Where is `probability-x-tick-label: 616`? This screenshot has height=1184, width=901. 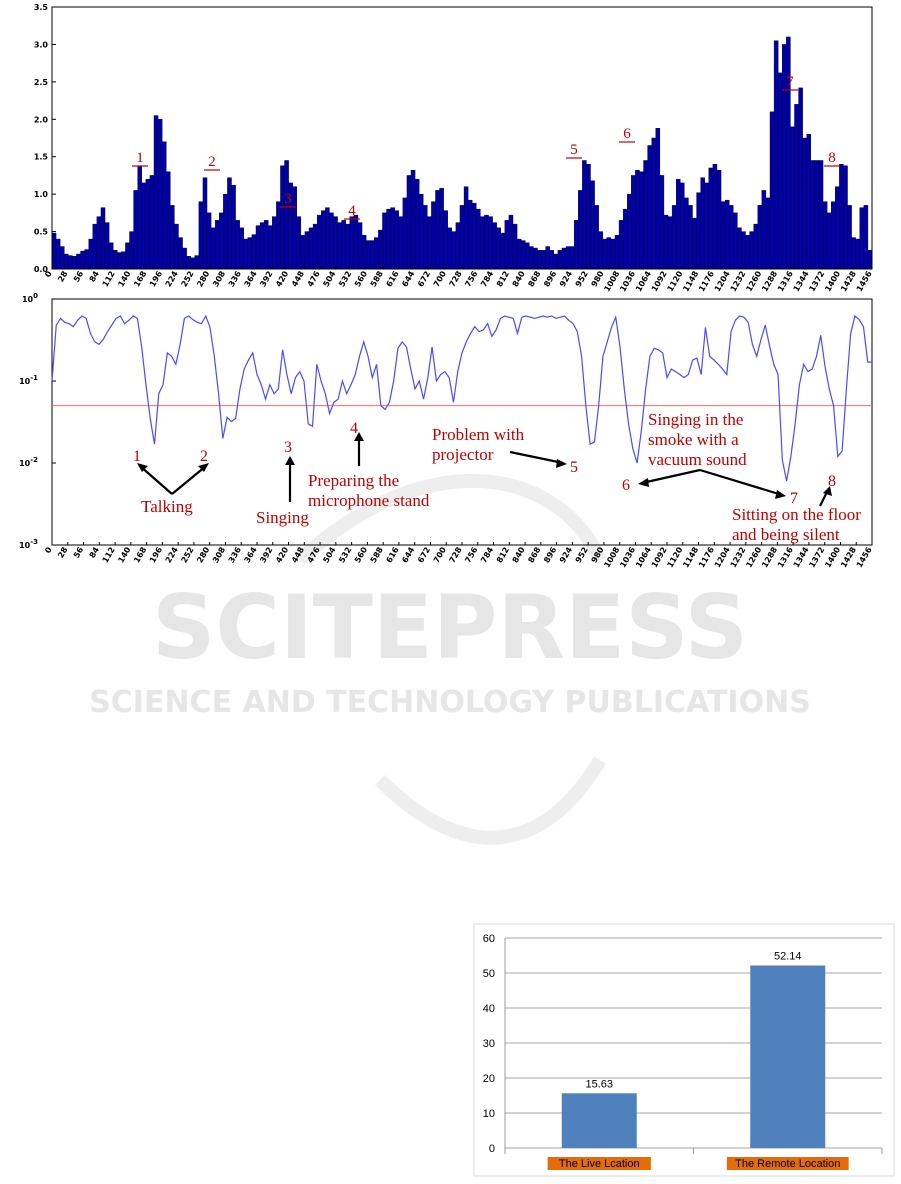 probability-x-tick-label: 616 is located at coordinates (393, 554).